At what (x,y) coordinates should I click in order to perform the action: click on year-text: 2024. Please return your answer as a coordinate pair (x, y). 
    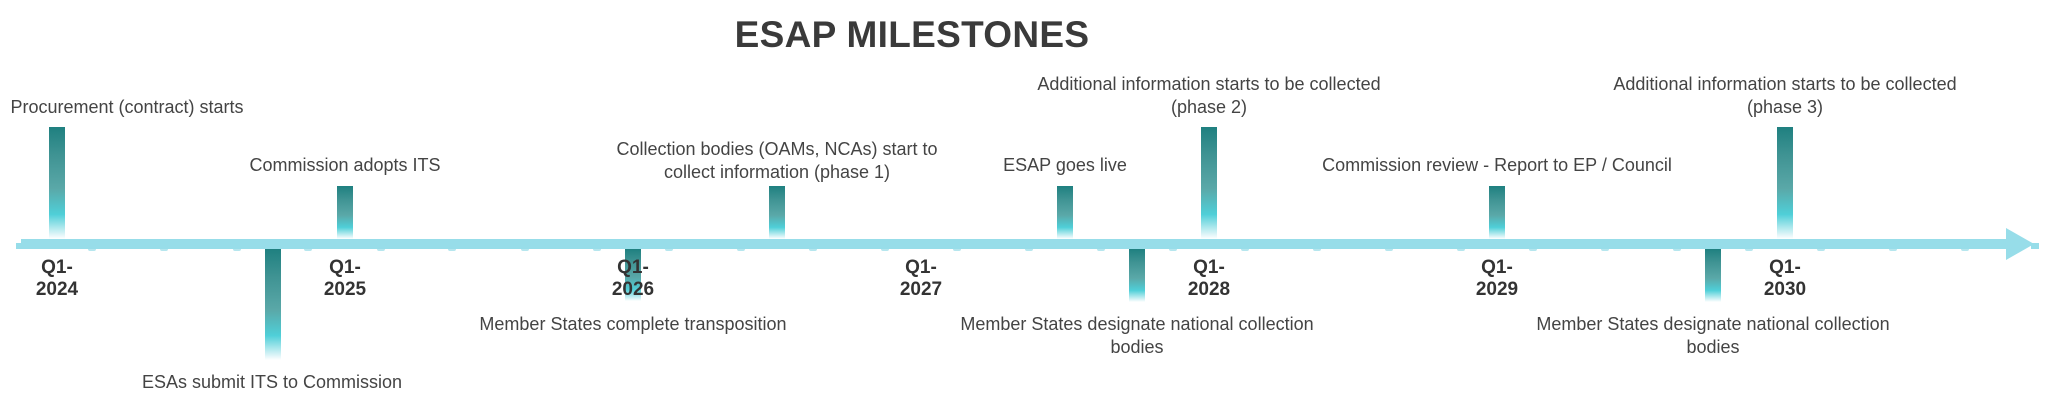
    Looking at the image, I should click on (57, 289).